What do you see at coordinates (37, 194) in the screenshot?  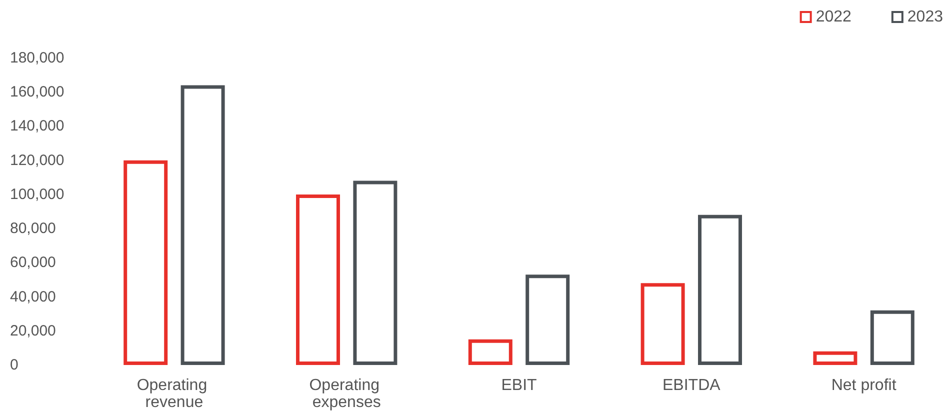 I see `y-tick-label: 100,000` at bounding box center [37, 194].